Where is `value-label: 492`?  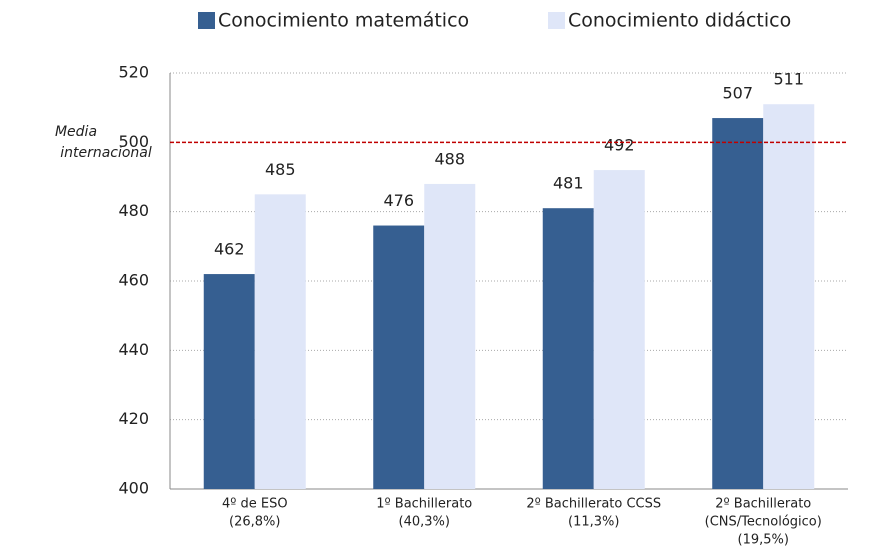 value-label: 492 is located at coordinates (619, 145).